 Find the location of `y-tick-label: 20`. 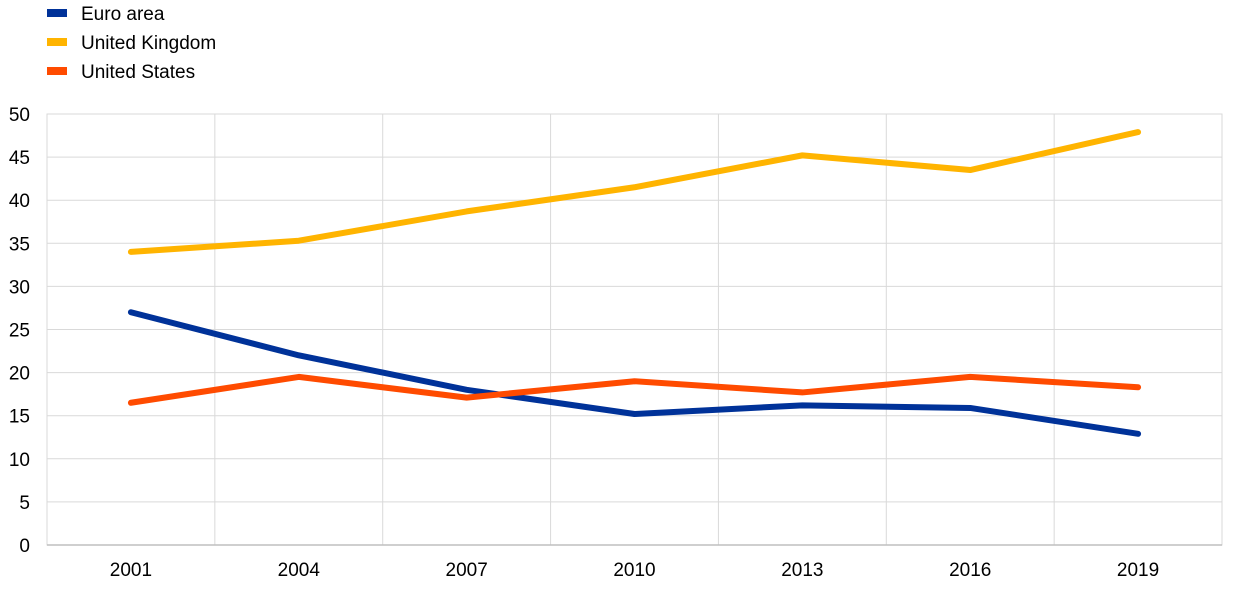

y-tick-label: 20 is located at coordinates (19, 374).